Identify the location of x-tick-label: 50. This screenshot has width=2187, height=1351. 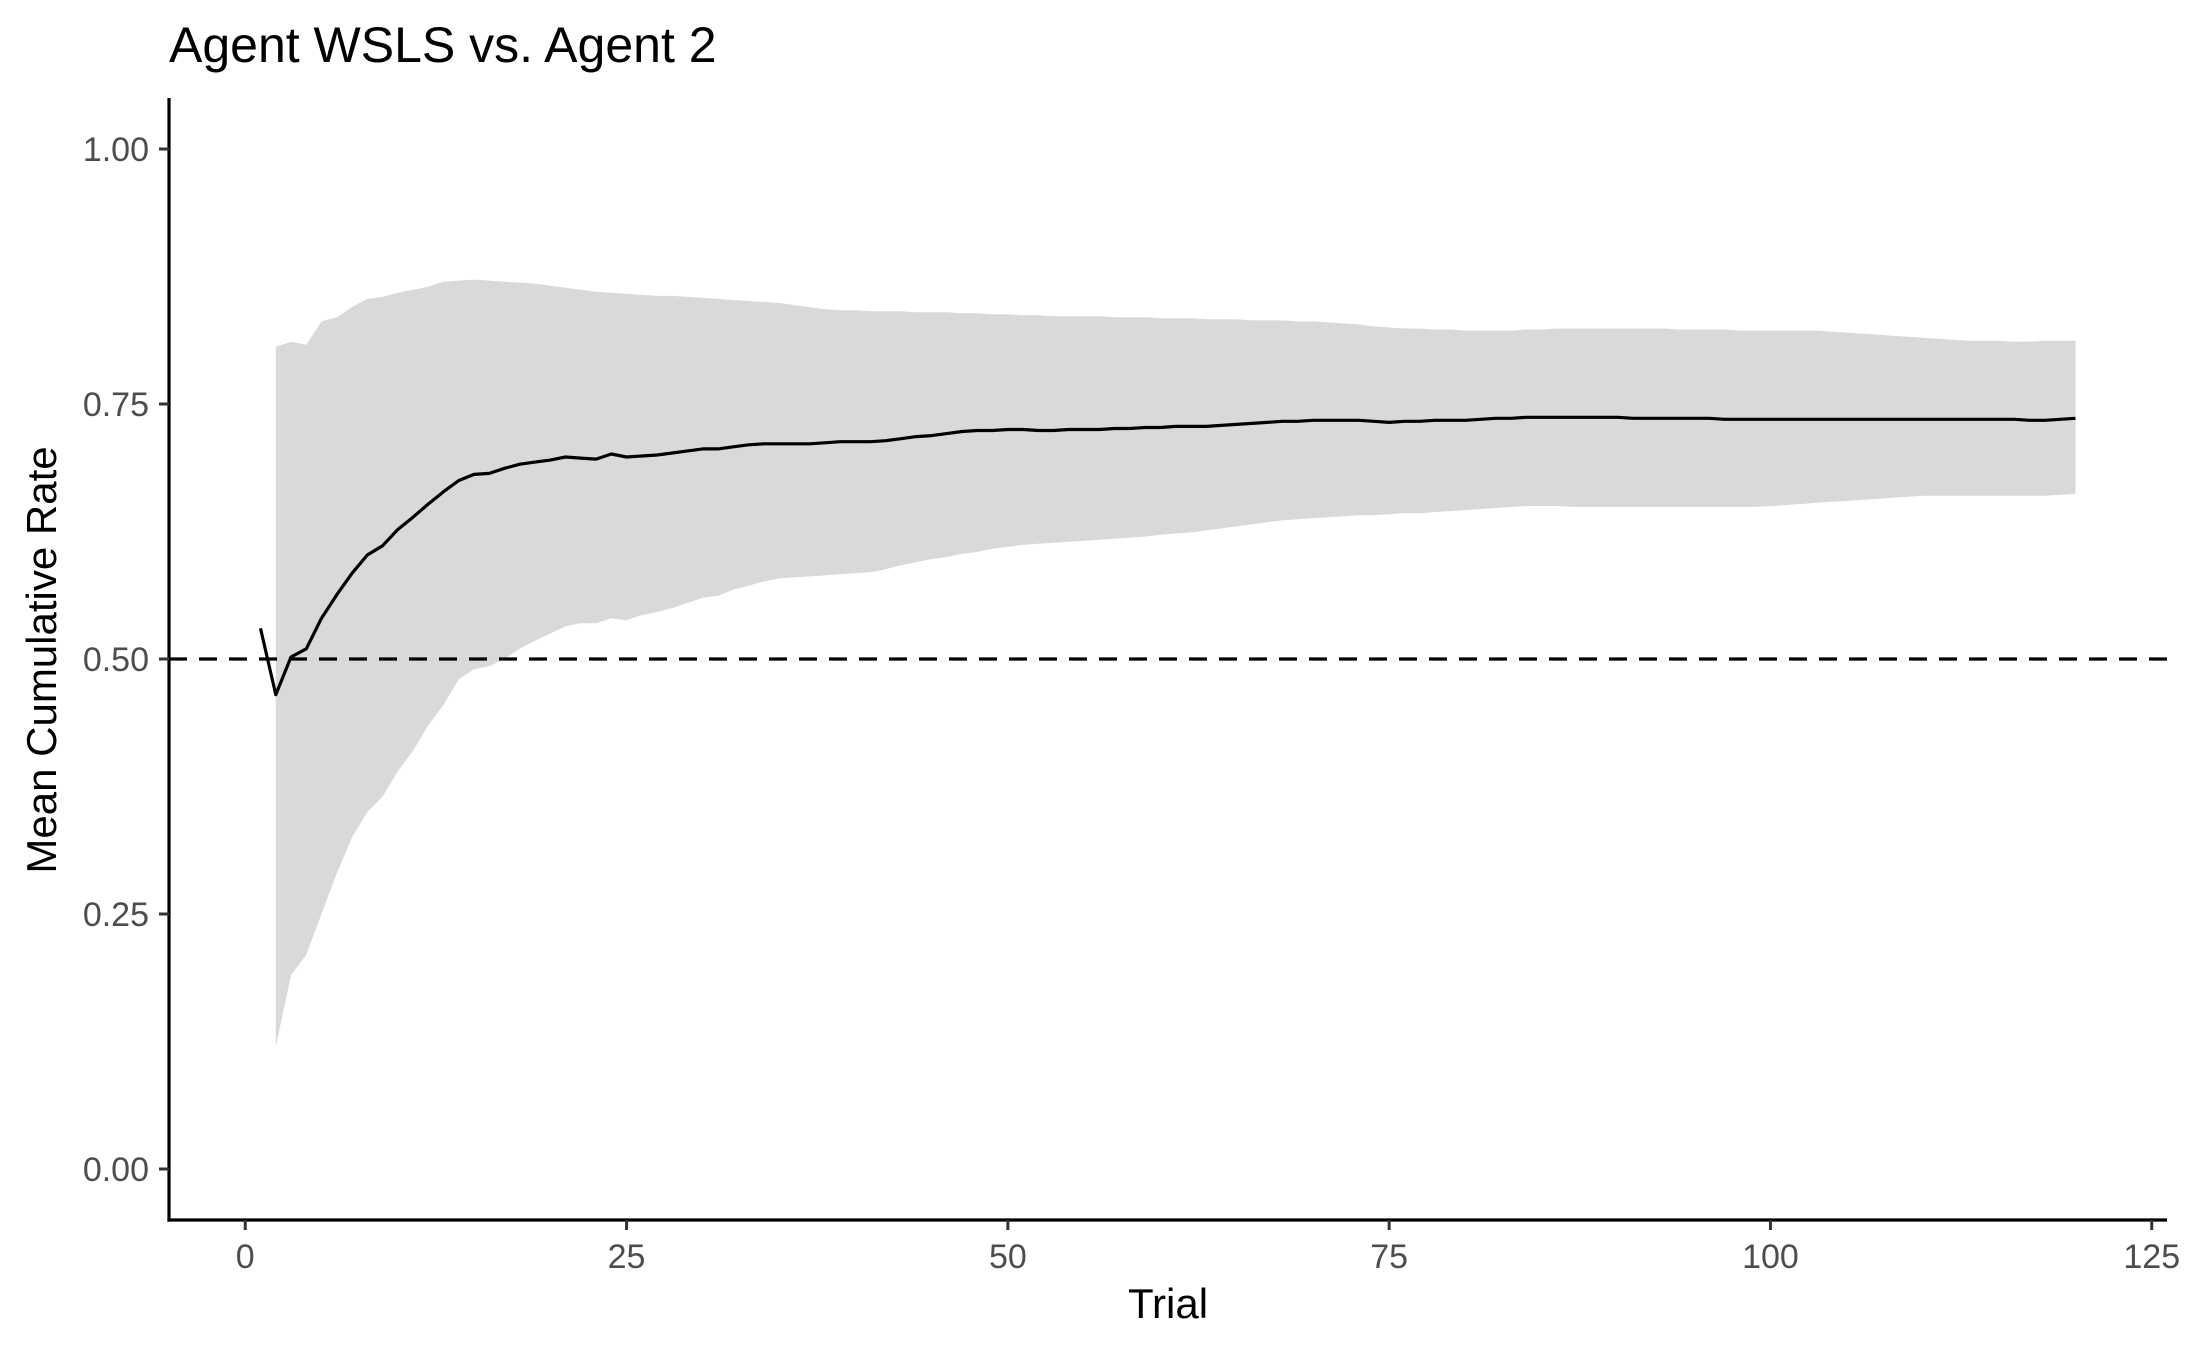
(1008, 1257).